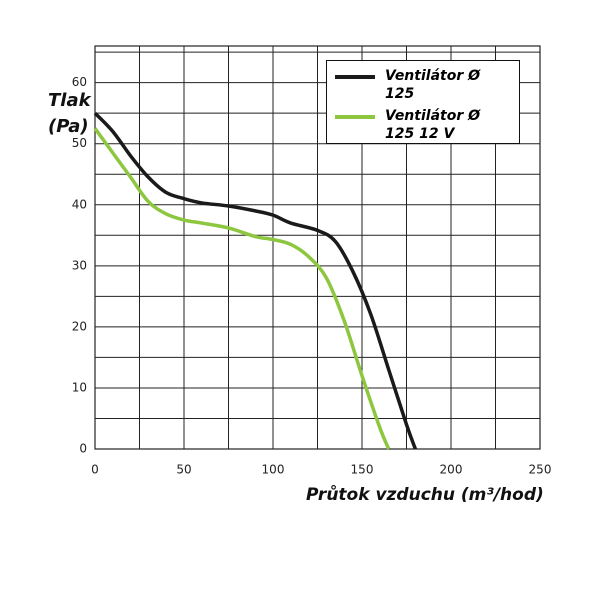 Image resolution: width=600 pixels, height=600 pixels. I want to click on x-axis-label: Průtok vzduchu (m³/hod), so click(425, 495).